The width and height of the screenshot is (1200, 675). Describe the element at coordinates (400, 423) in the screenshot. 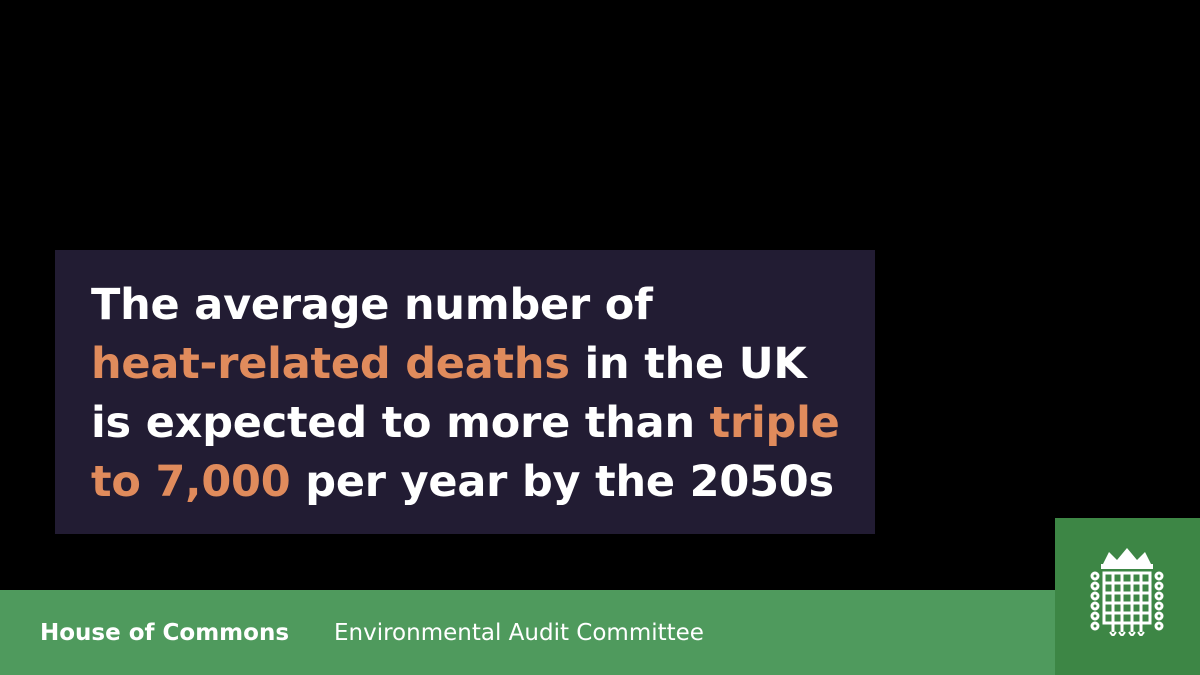

I see `statement-text: is expected to more than` at that location.